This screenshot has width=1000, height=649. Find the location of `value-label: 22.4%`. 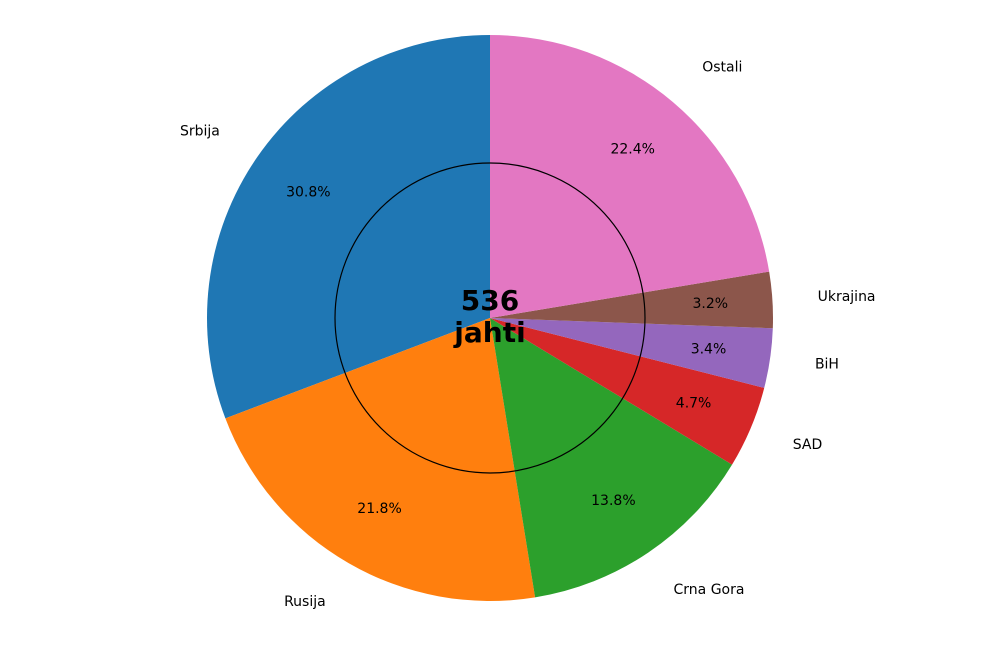

value-label: 22.4% is located at coordinates (632, 150).